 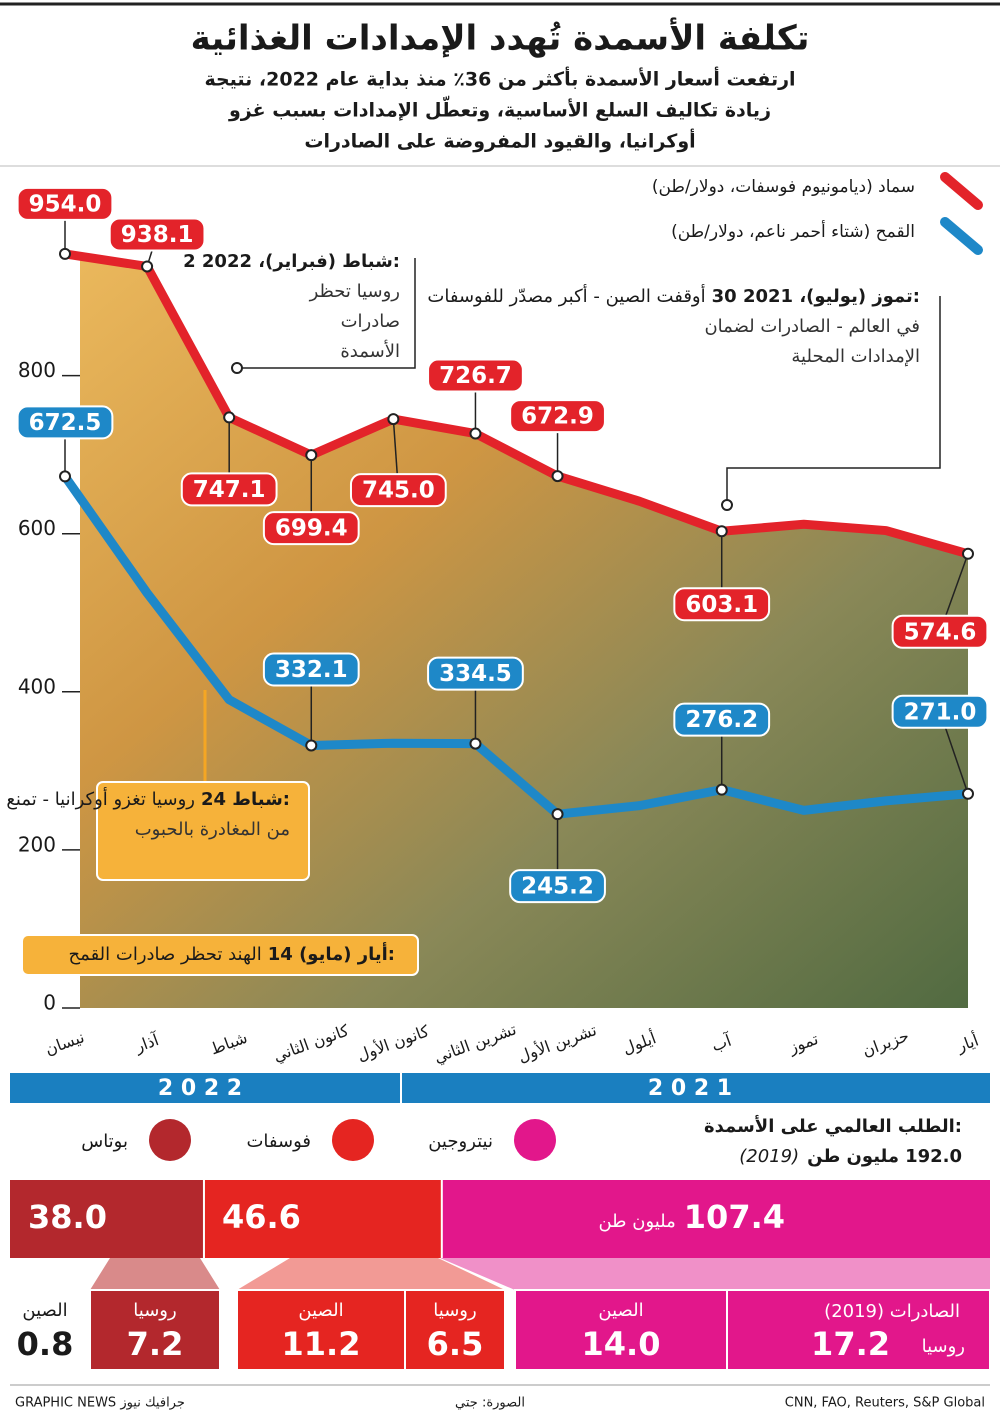 What do you see at coordinates (37, 370) in the screenshot?
I see `y-tick-label: 800` at bounding box center [37, 370].